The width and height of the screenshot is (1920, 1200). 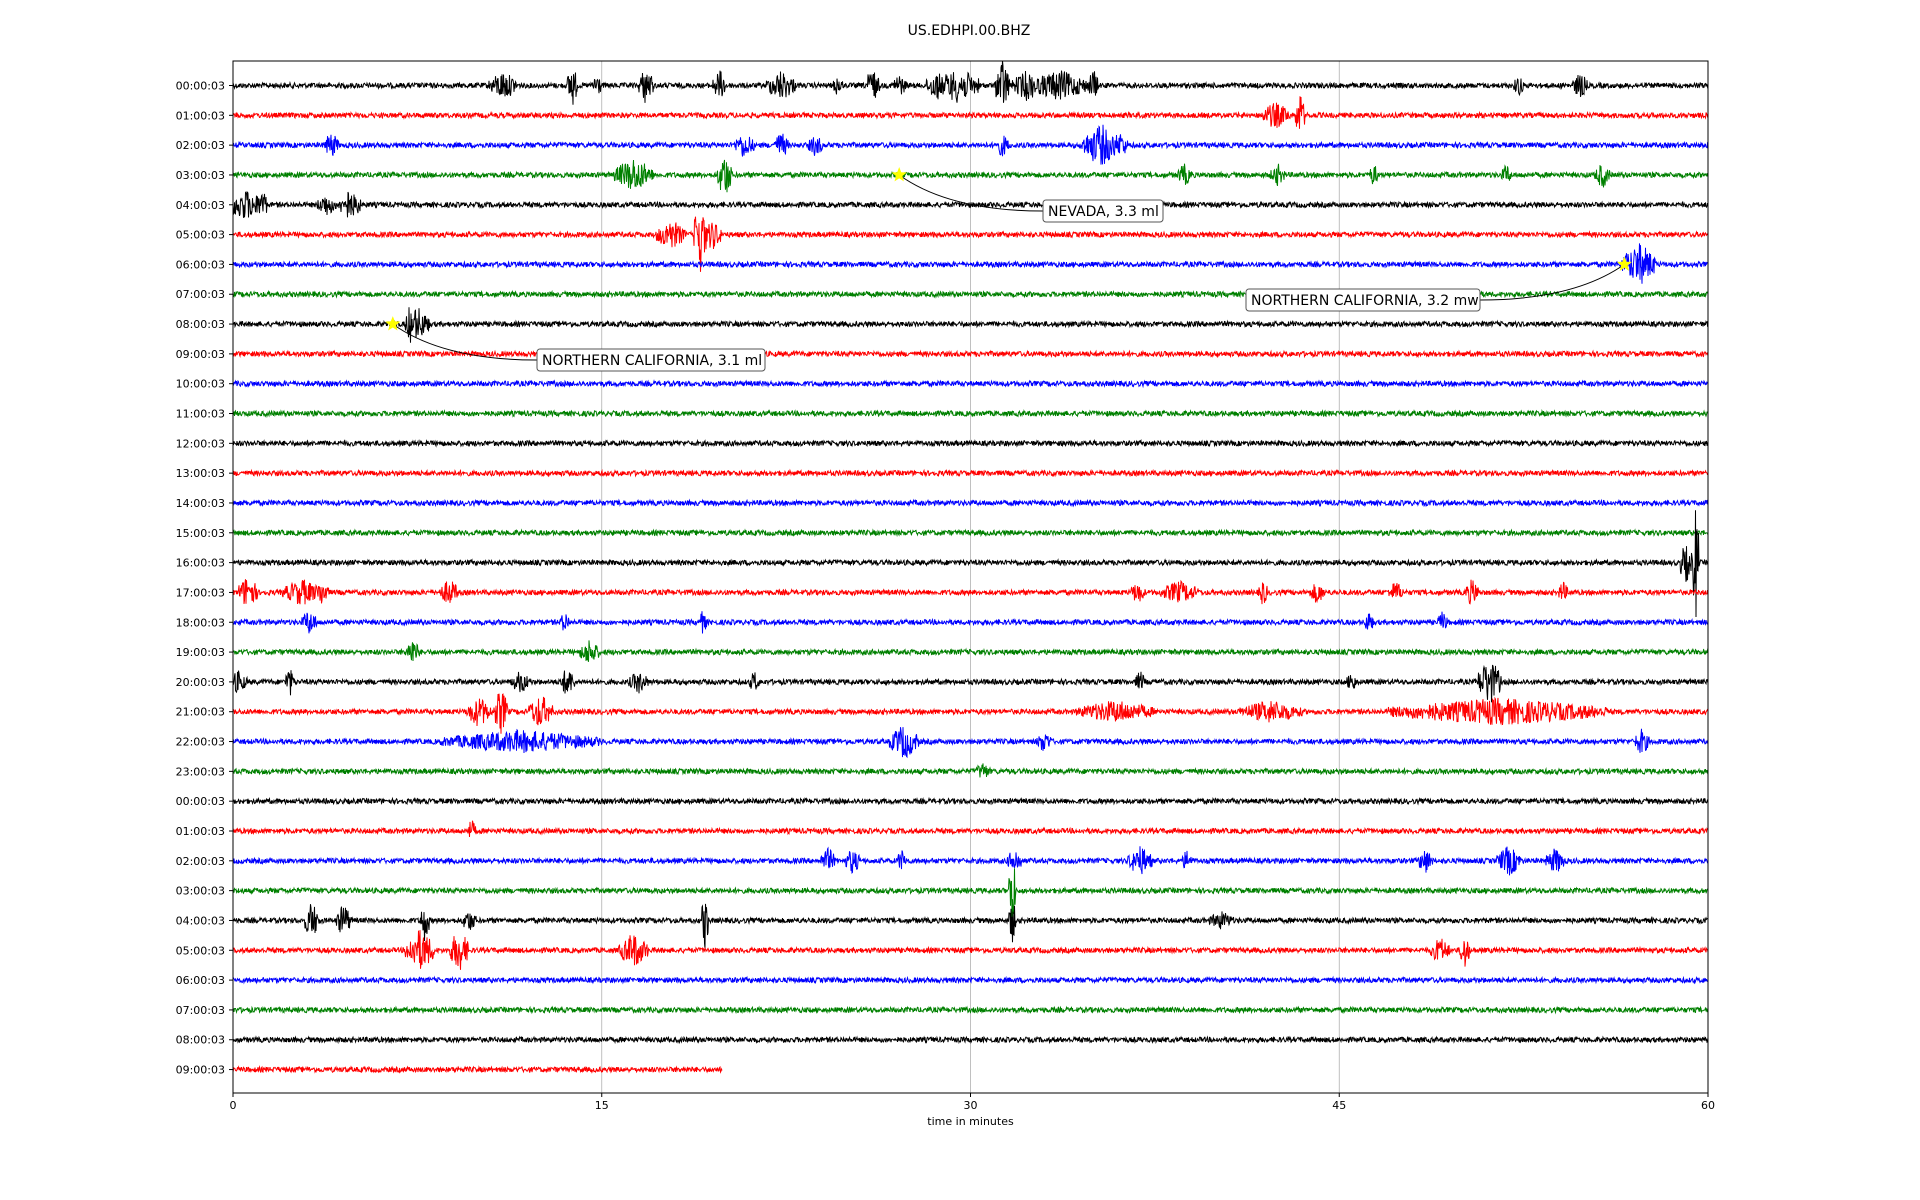 I want to click on x-tick-label: 30, so click(x=971, y=1105).